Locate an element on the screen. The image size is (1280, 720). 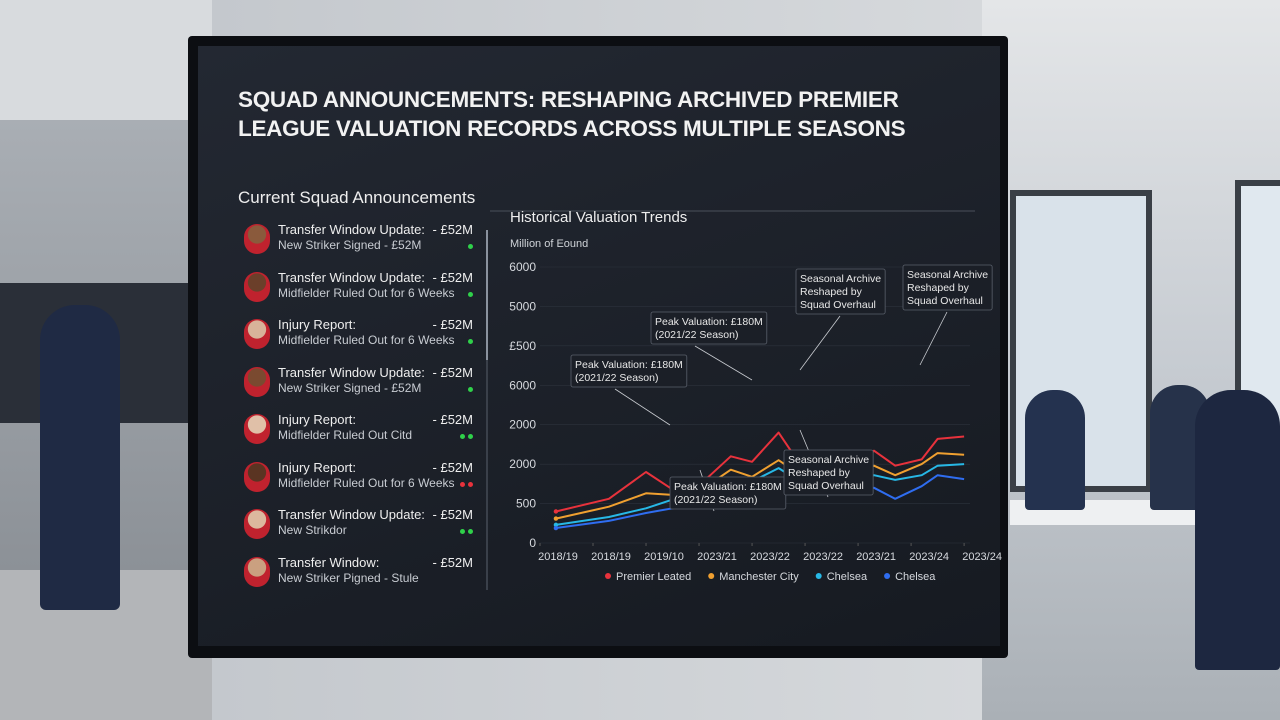
y-axis-label: Million of Eound is located at coordinates (549, 244).